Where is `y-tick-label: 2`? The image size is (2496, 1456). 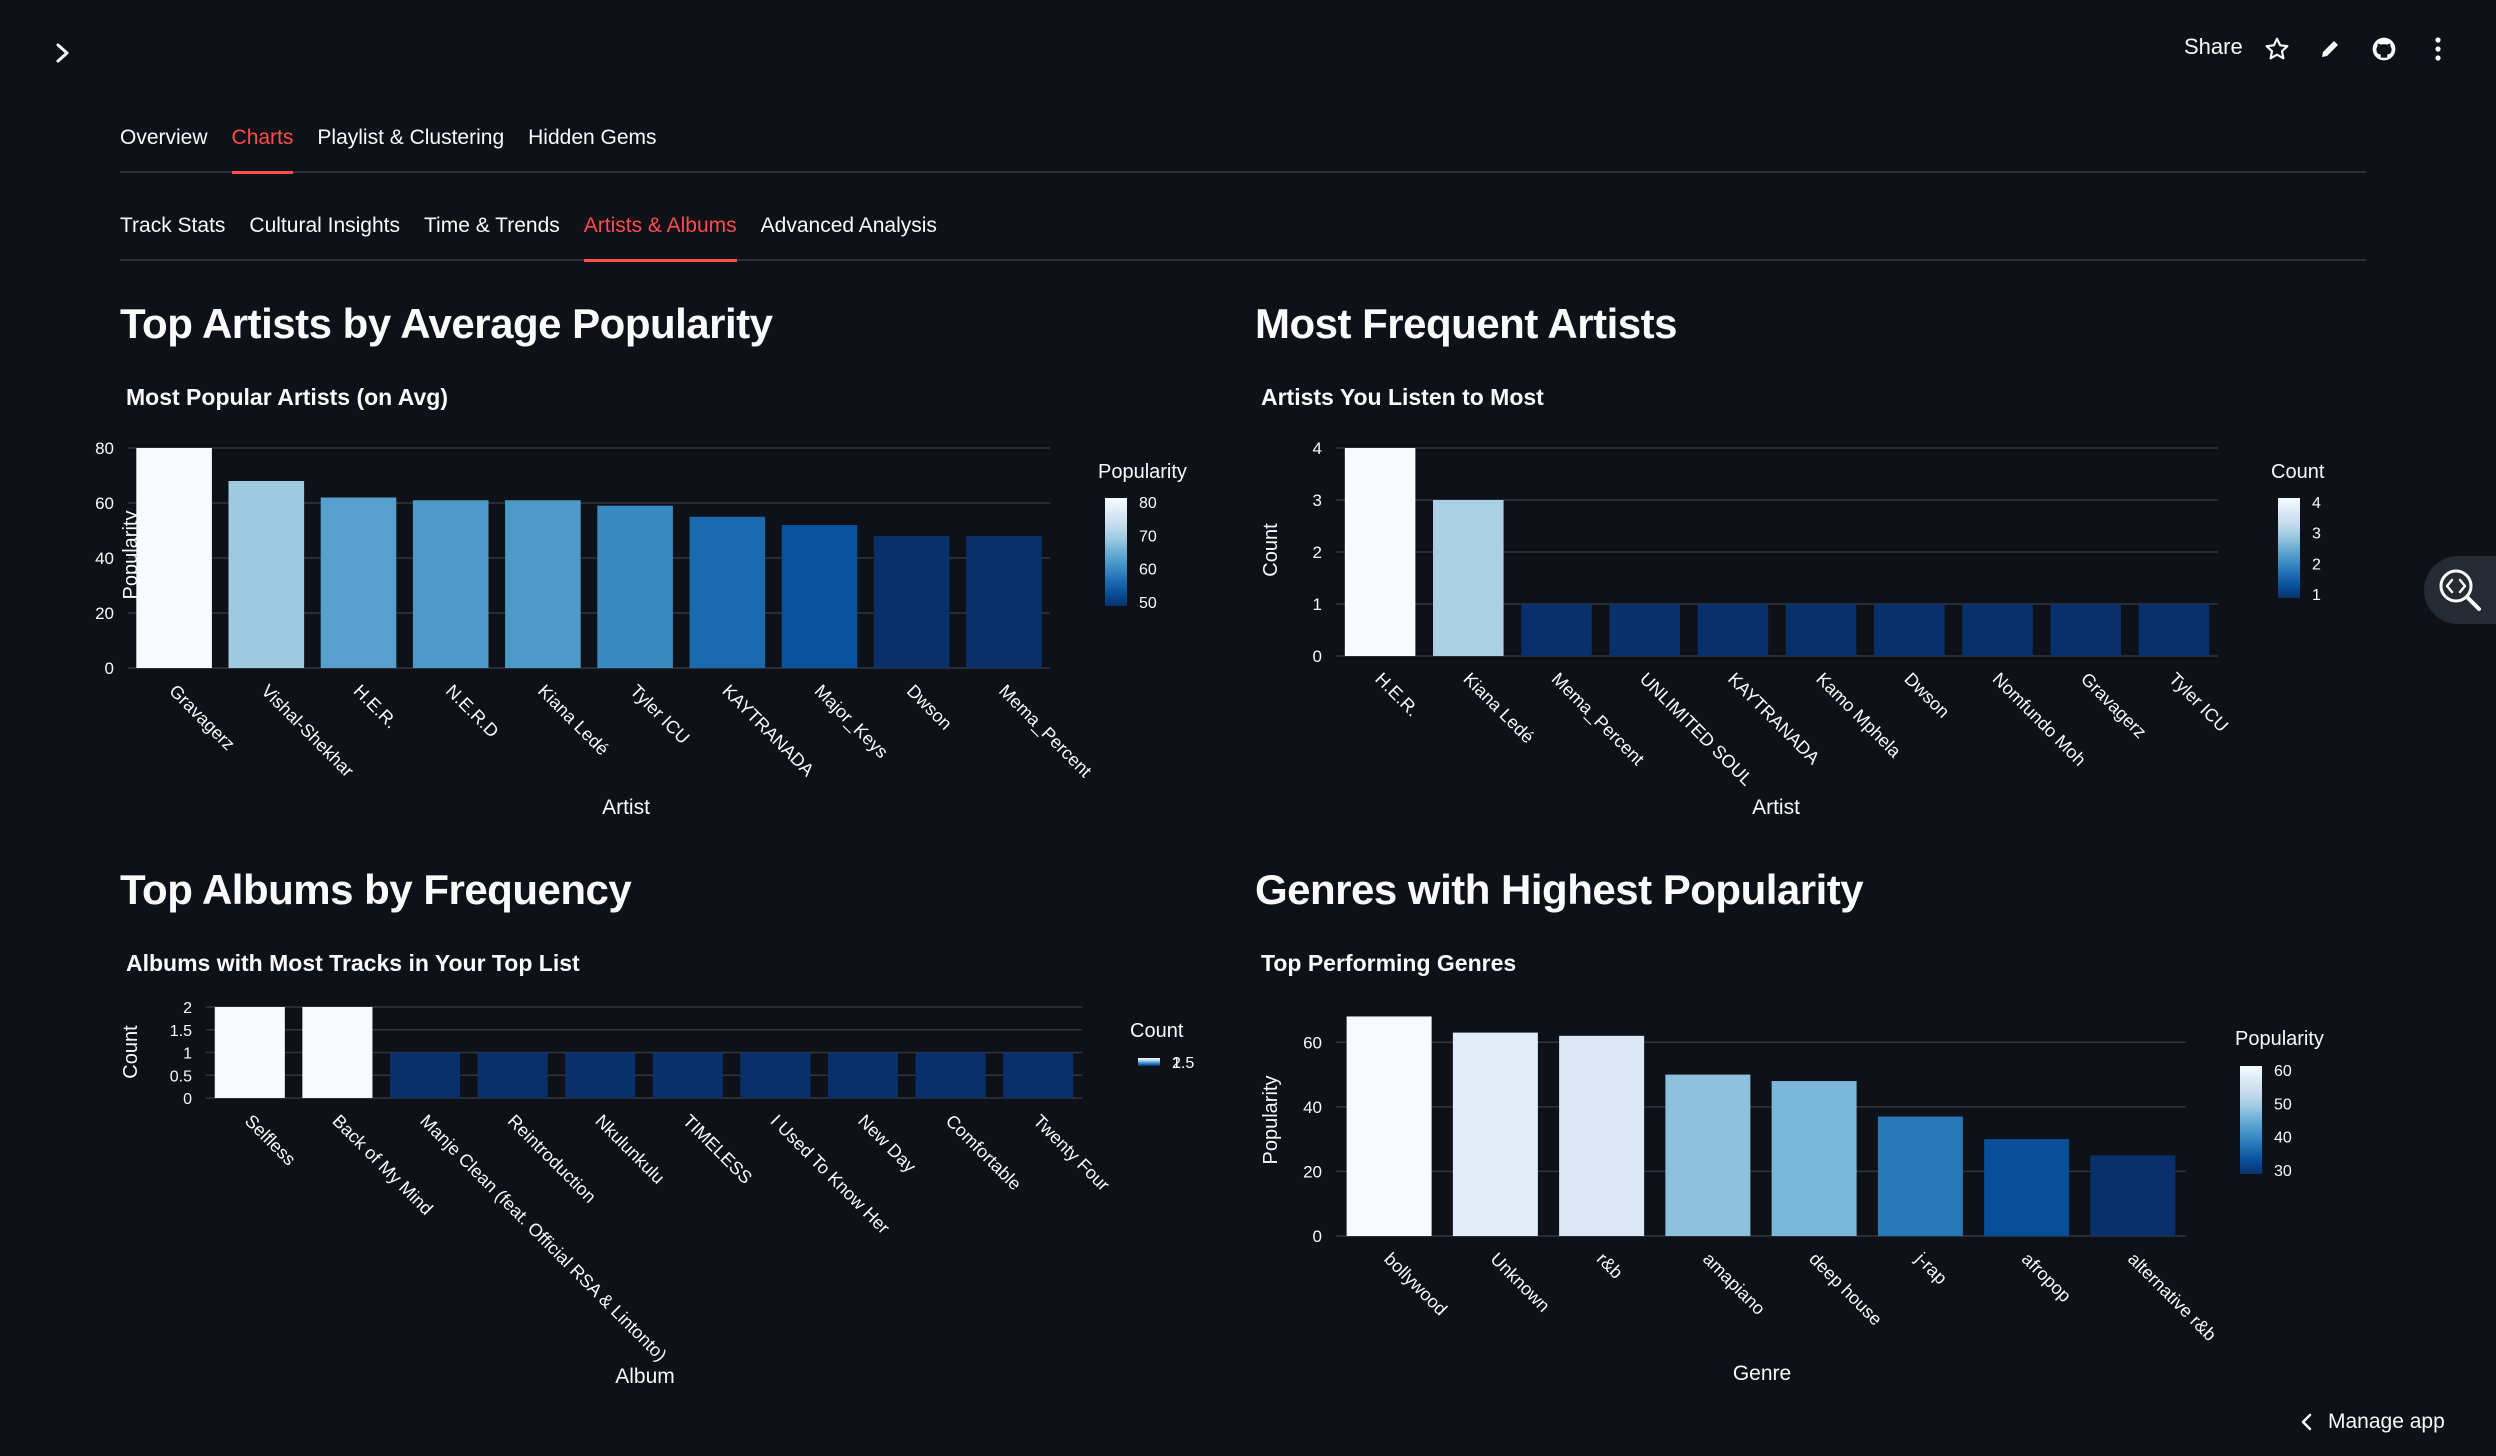 y-tick-label: 2 is located at coordinates (187, 1008).